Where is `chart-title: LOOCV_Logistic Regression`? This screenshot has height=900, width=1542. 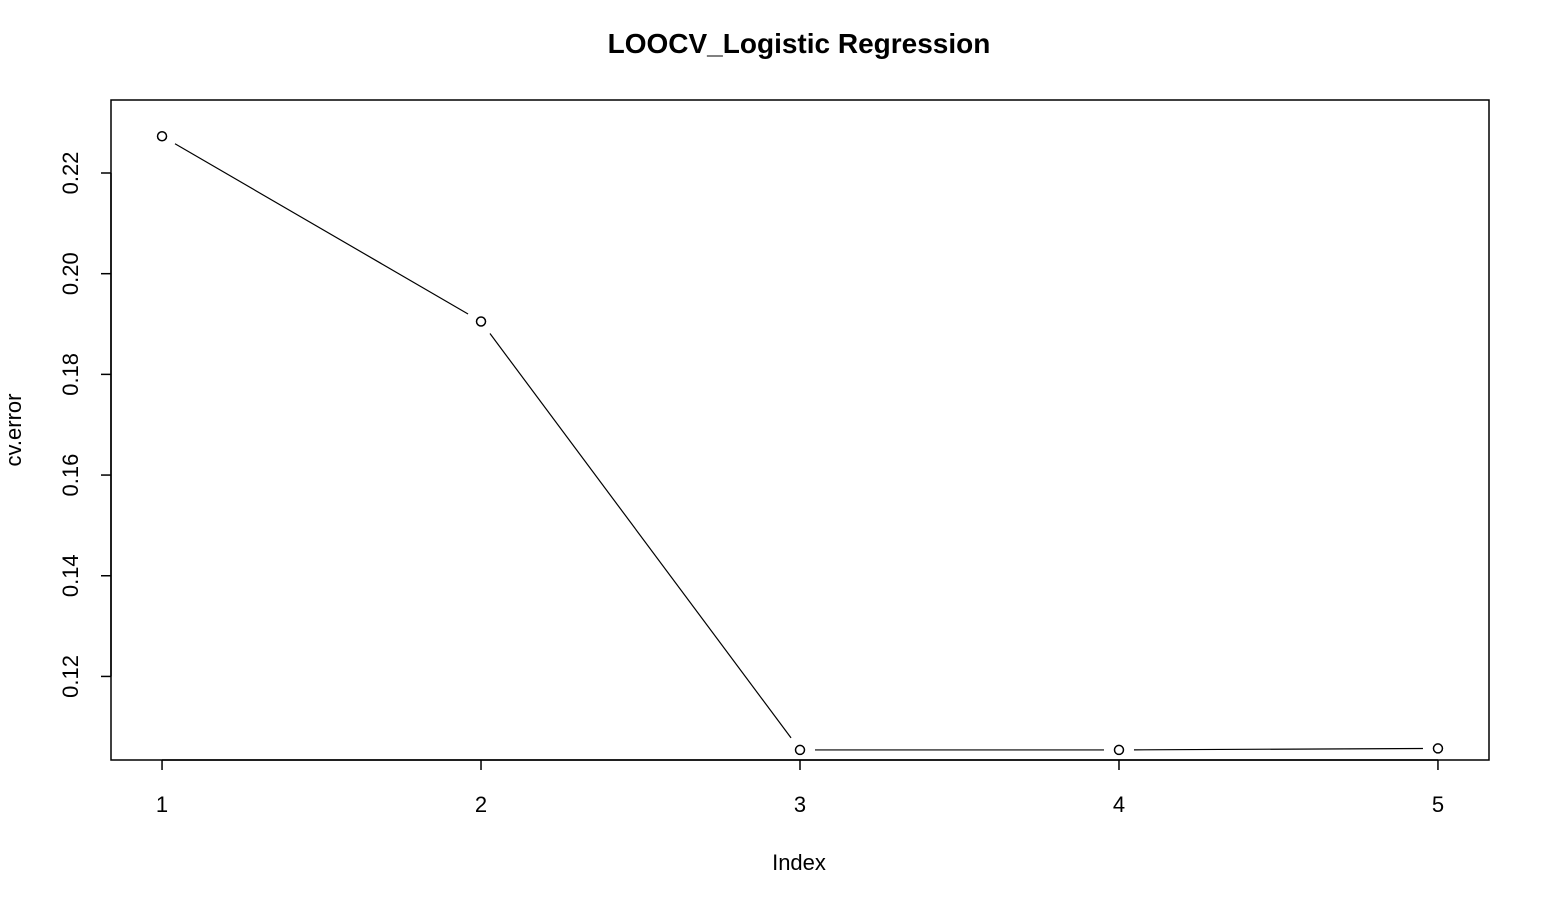
chart-title: LOOCV_Logistic Regression is located at coordinates (799, 43).